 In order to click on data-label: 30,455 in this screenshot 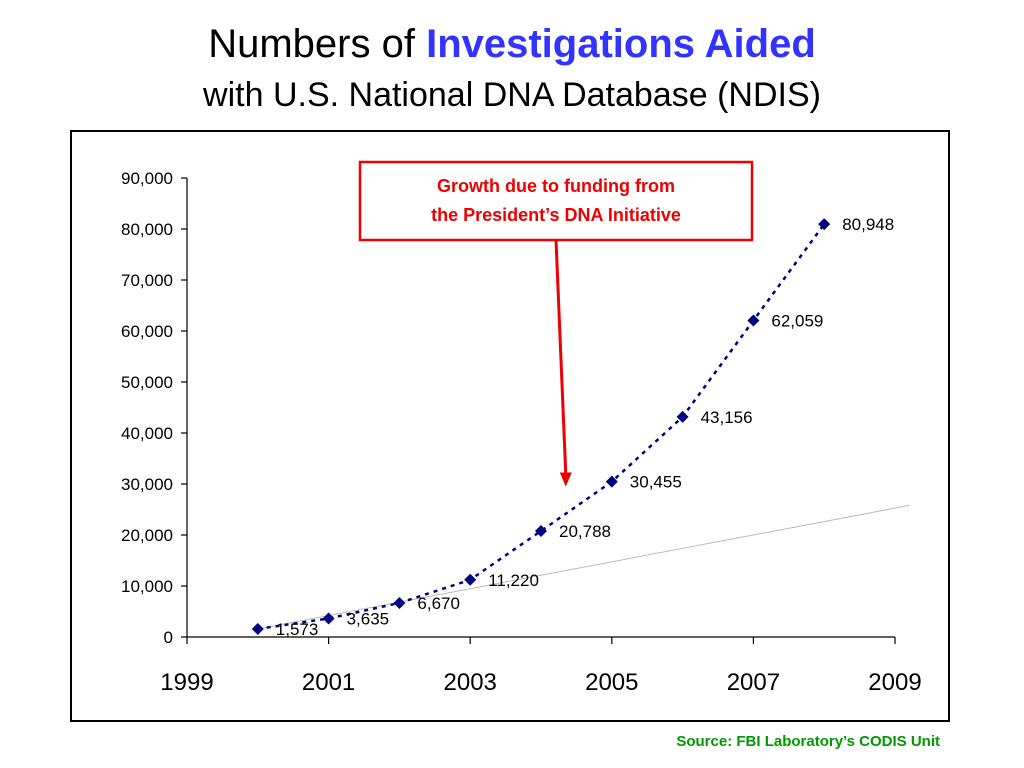, I will do `click(656, 482)`.